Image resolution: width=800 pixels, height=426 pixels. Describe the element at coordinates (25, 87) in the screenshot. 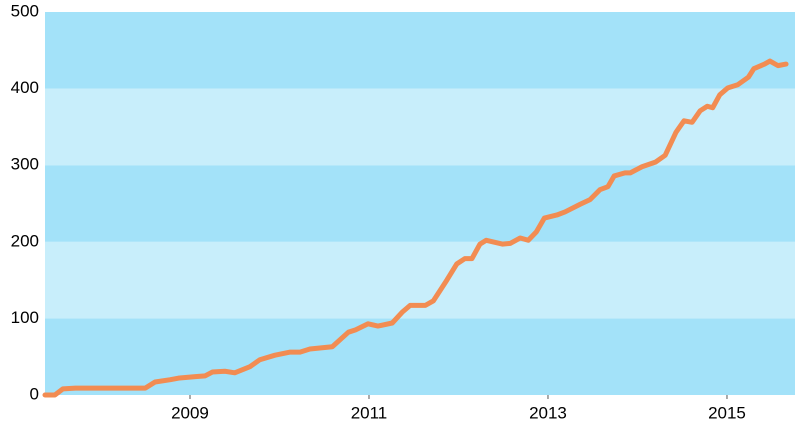

I see `y-tick-label: 400` at that location.